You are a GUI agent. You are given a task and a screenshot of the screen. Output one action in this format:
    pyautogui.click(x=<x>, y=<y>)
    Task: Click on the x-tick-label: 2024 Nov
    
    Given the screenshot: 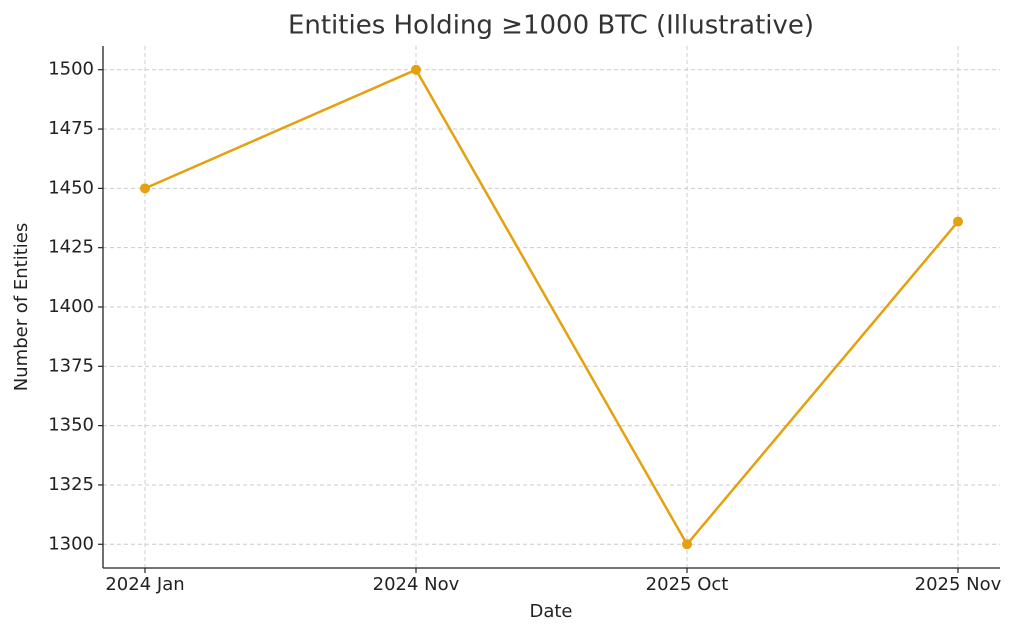 What is the action you would take?
    pyautogui.click(x=416, y=584)
    